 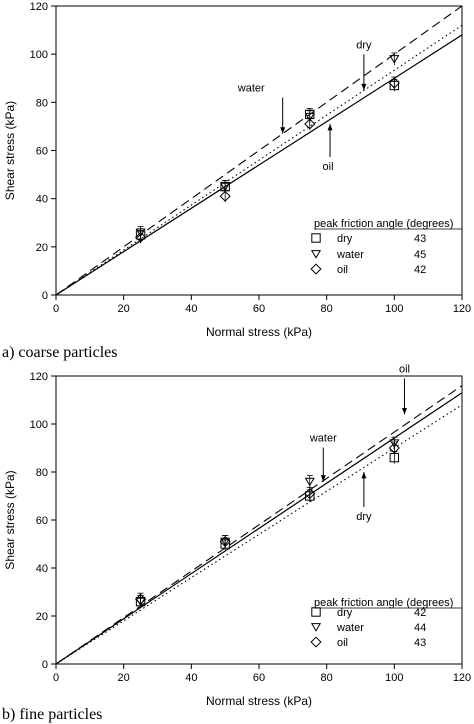 What do you see at coordinates (52, 714) in the screenshot?
I see `panel-caption: b) fine particles` at bounding box center [52, 714].